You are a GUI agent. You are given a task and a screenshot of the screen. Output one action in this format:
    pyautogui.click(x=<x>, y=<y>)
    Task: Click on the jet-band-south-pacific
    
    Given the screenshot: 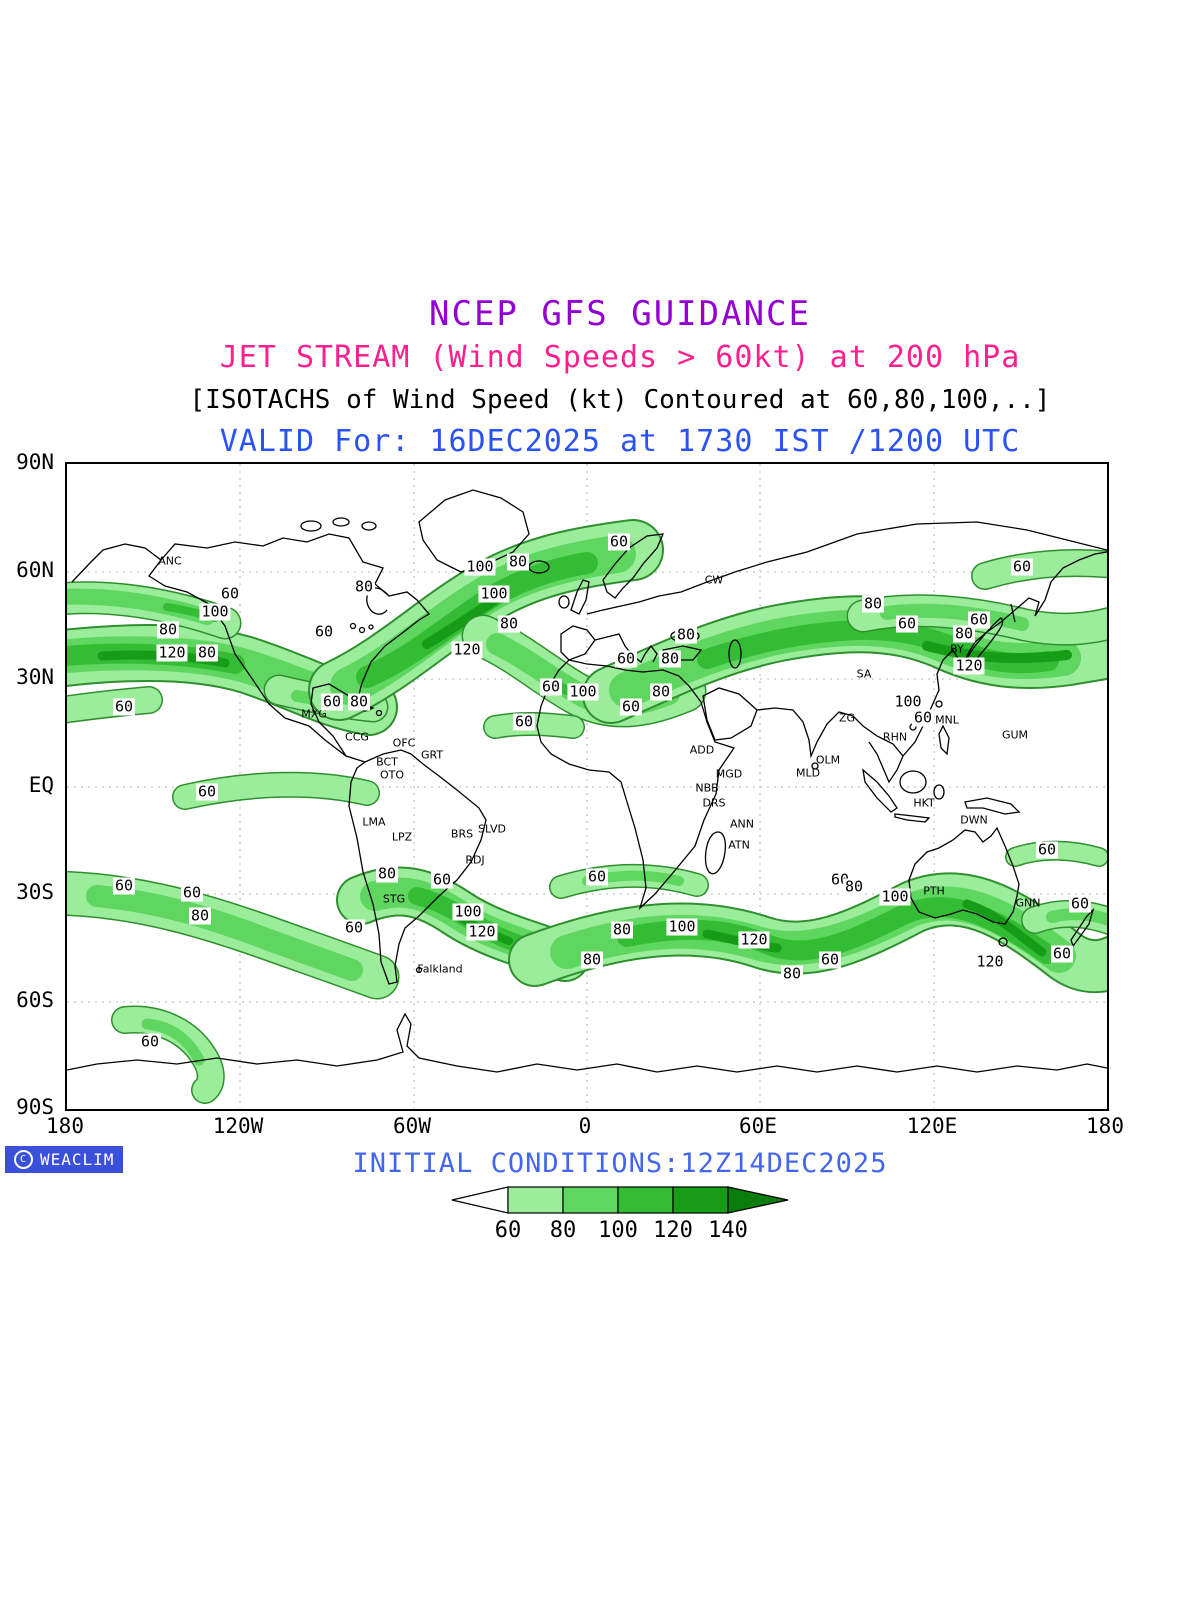 What is the action you would take?
    pyautogui.click(x=233, y=935)
    